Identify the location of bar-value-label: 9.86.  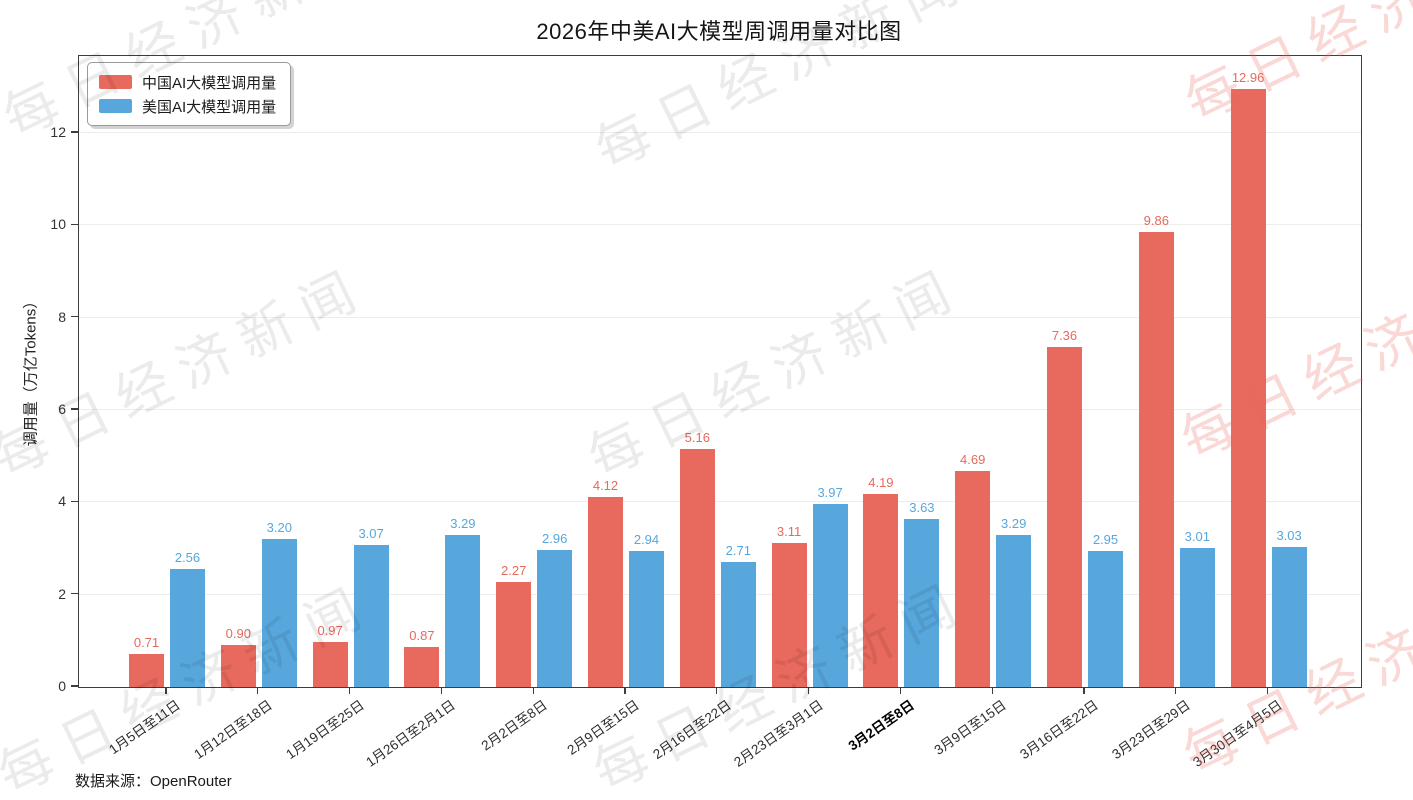
(1156, 220).